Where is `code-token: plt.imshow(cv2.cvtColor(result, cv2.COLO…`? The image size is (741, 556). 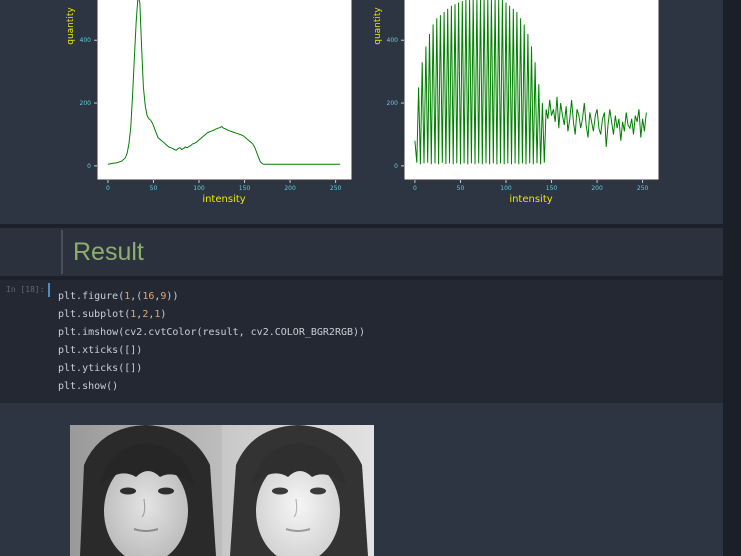
code-token: plt.imshow(cv2.cvtColor(result, cv2.COLO… is located at coordinates (212, 332).